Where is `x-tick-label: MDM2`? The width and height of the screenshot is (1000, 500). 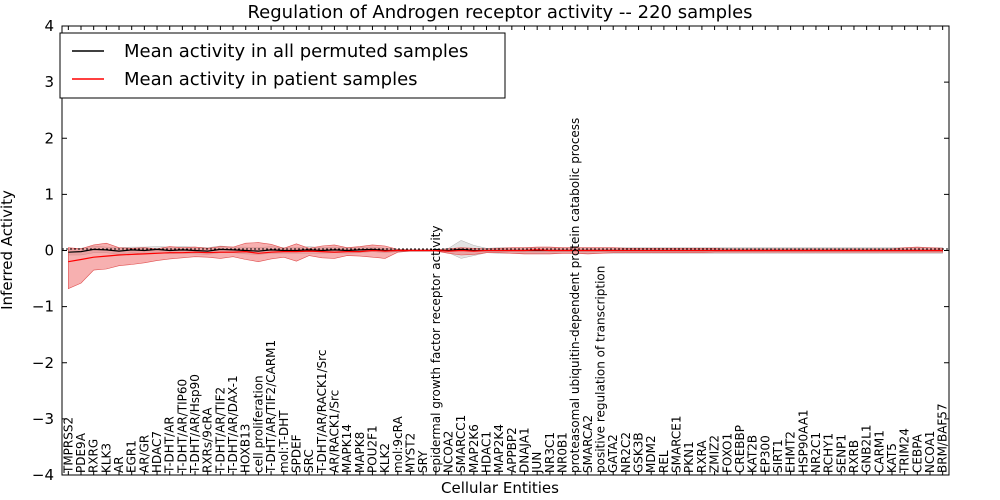 x-tick-label: MDM2 is located at coordinates (651, 454).